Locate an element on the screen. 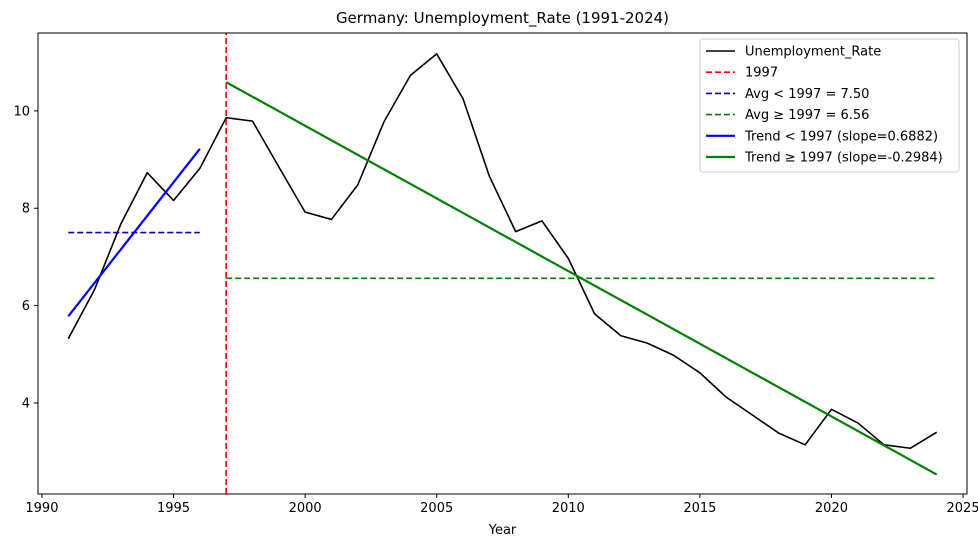  legend-label-2: Avg < 1997 = 7.50 is located at coordinates (807, 94).